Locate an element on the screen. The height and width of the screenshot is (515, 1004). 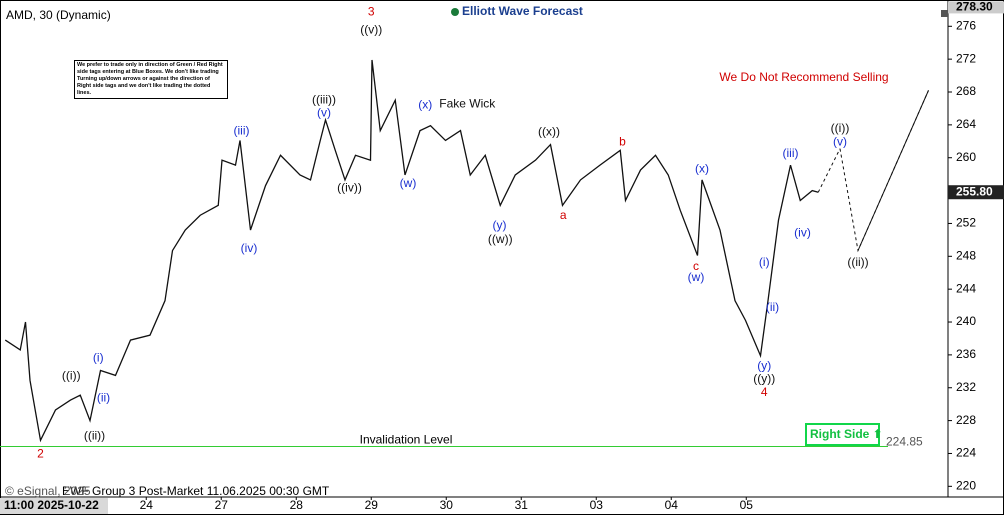
wave-label: 4 is located at coordinates (764, 392).